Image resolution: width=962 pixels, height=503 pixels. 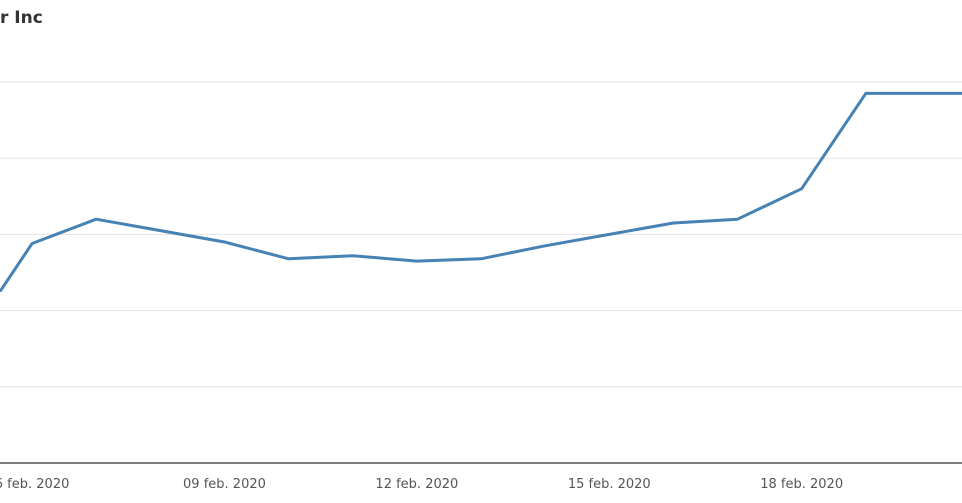 What do you see at coordinates (224, 484) in the screenshot?
I see `x-tick-label: 09 feb. 2020` at bounding box center [224, 484].